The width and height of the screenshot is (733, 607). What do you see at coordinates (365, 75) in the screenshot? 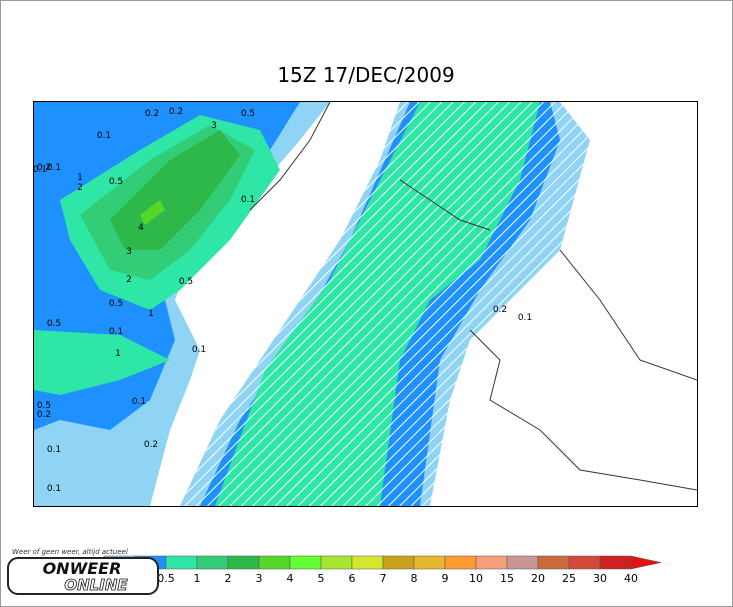
I see `map-title: 15Z 17/DEC/2009` at bounding box center [365, 75].